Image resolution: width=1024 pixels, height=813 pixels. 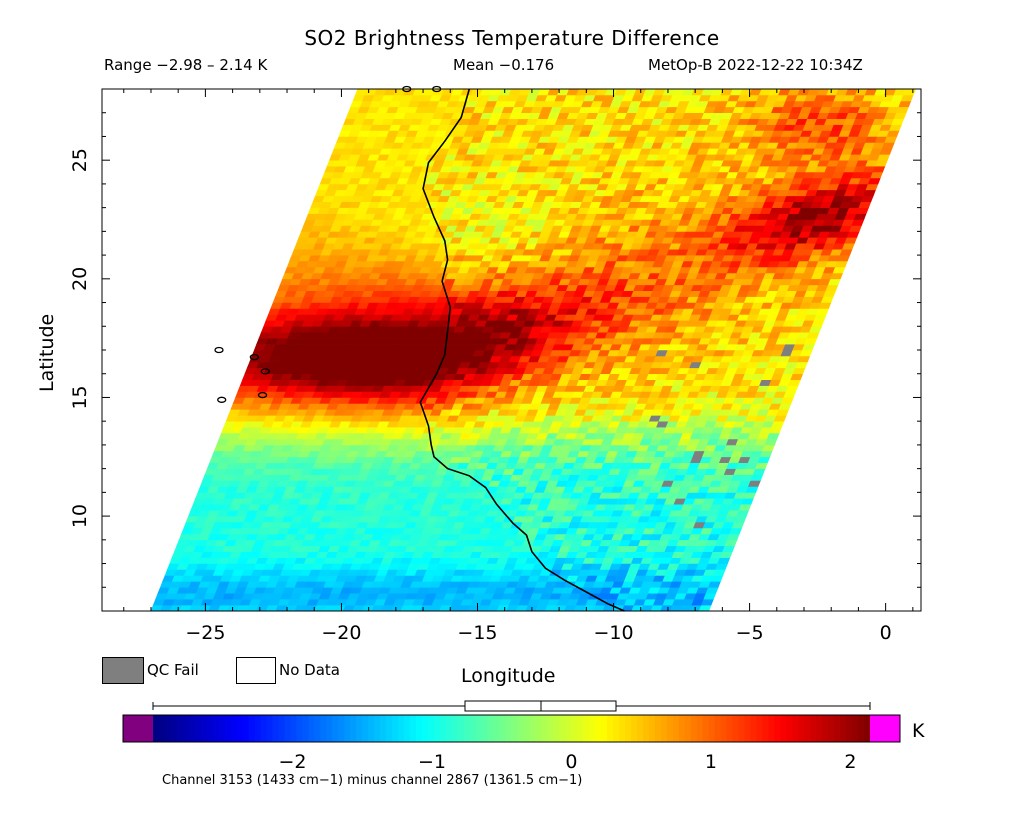 I want to click on figure-title: SO2 Brightness Temperature Difference, so click(x=512, y=38).